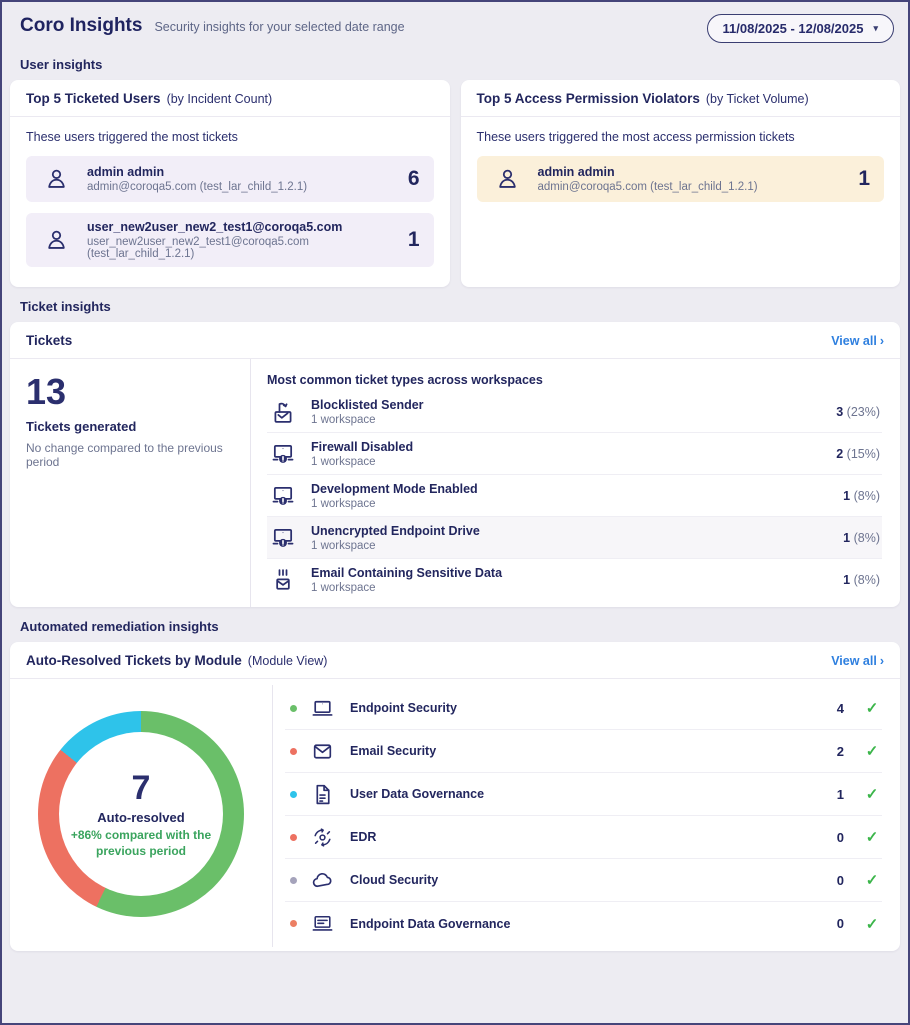  What do you see at coordinates (61, 64) in the screenshot?
I see `section-user-insights: User insights` at bounding box center [61, 64].